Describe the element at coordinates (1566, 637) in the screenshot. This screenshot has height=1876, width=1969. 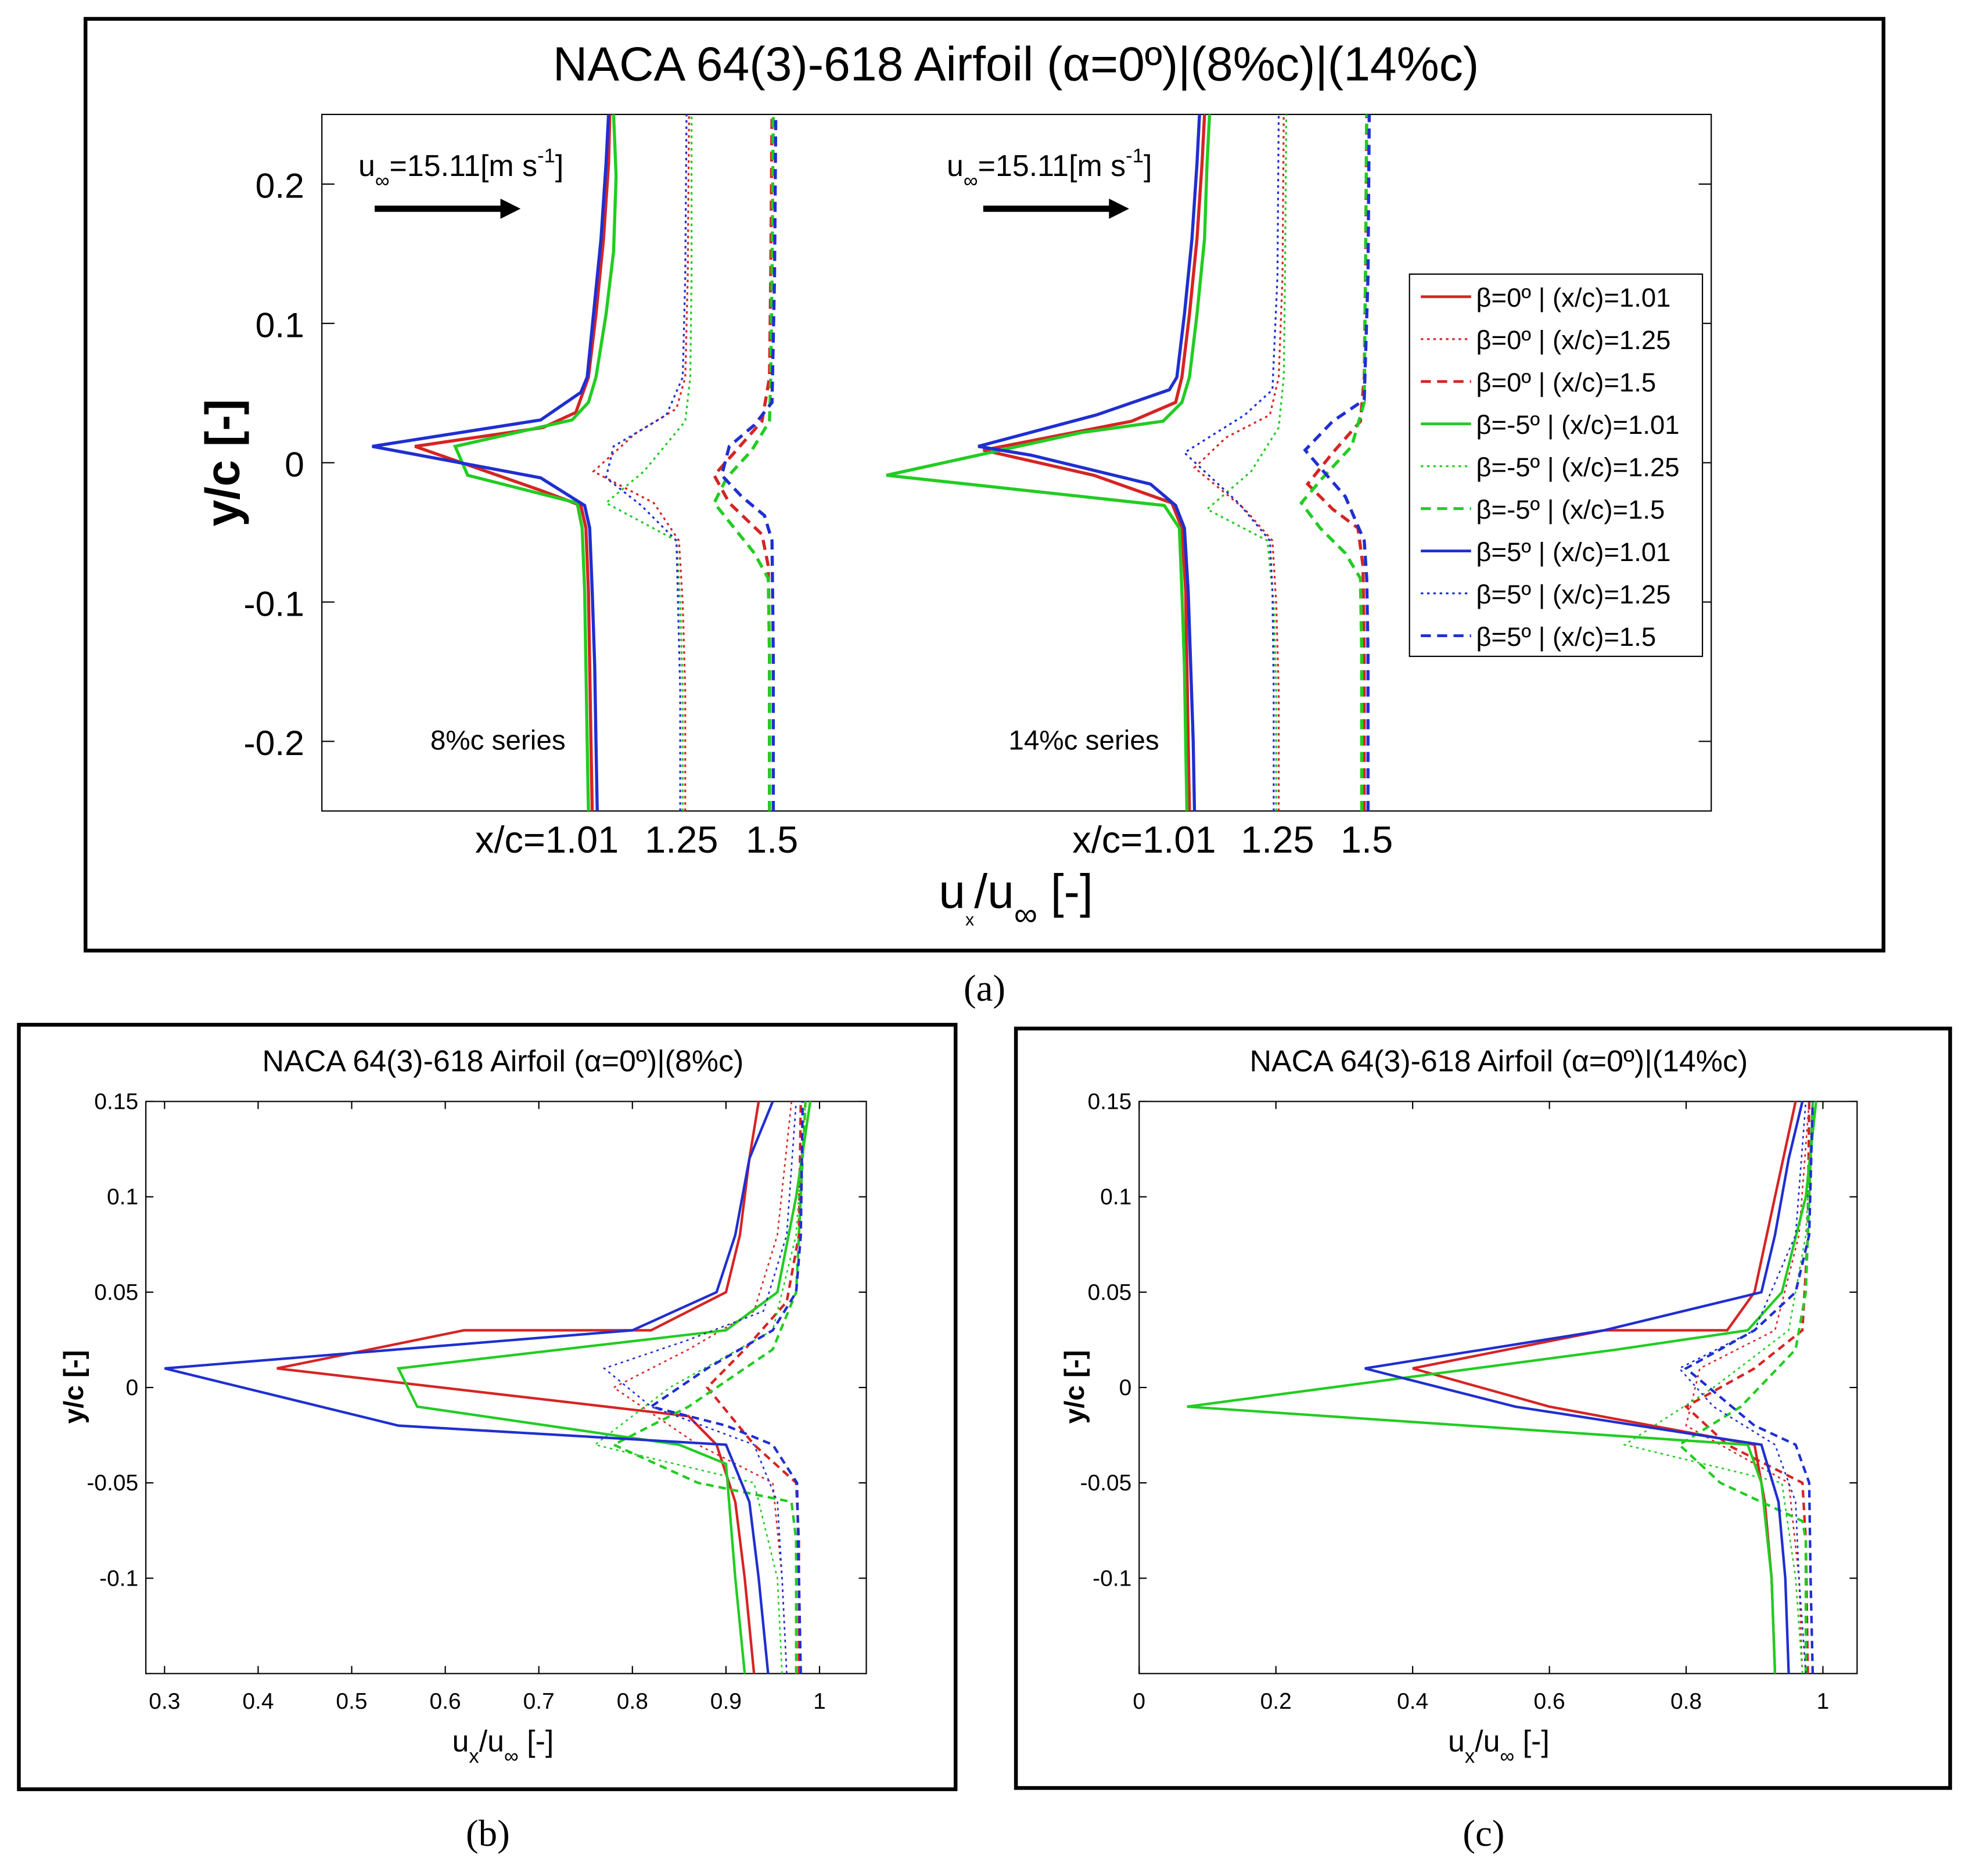
I see `legend-entry: β=5º | (x/c)=1.5` at that location.